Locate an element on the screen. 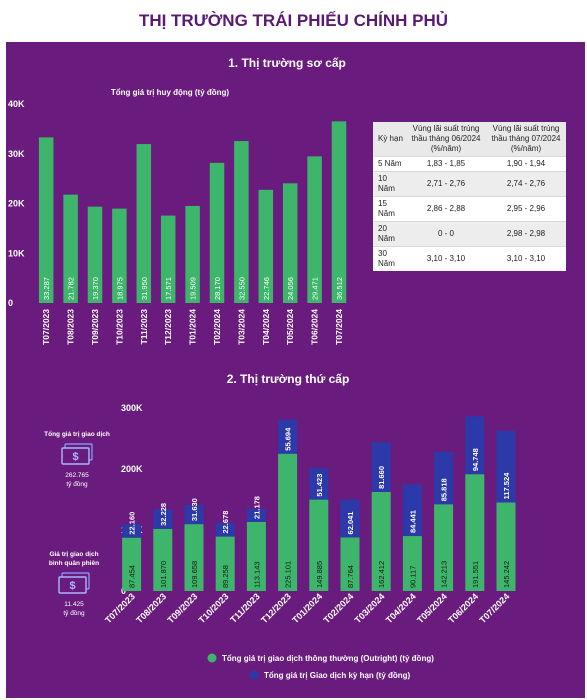 This screenshot has width=587, height=700. data-label-repo: 94.748 is located at coordinates (475, 459).